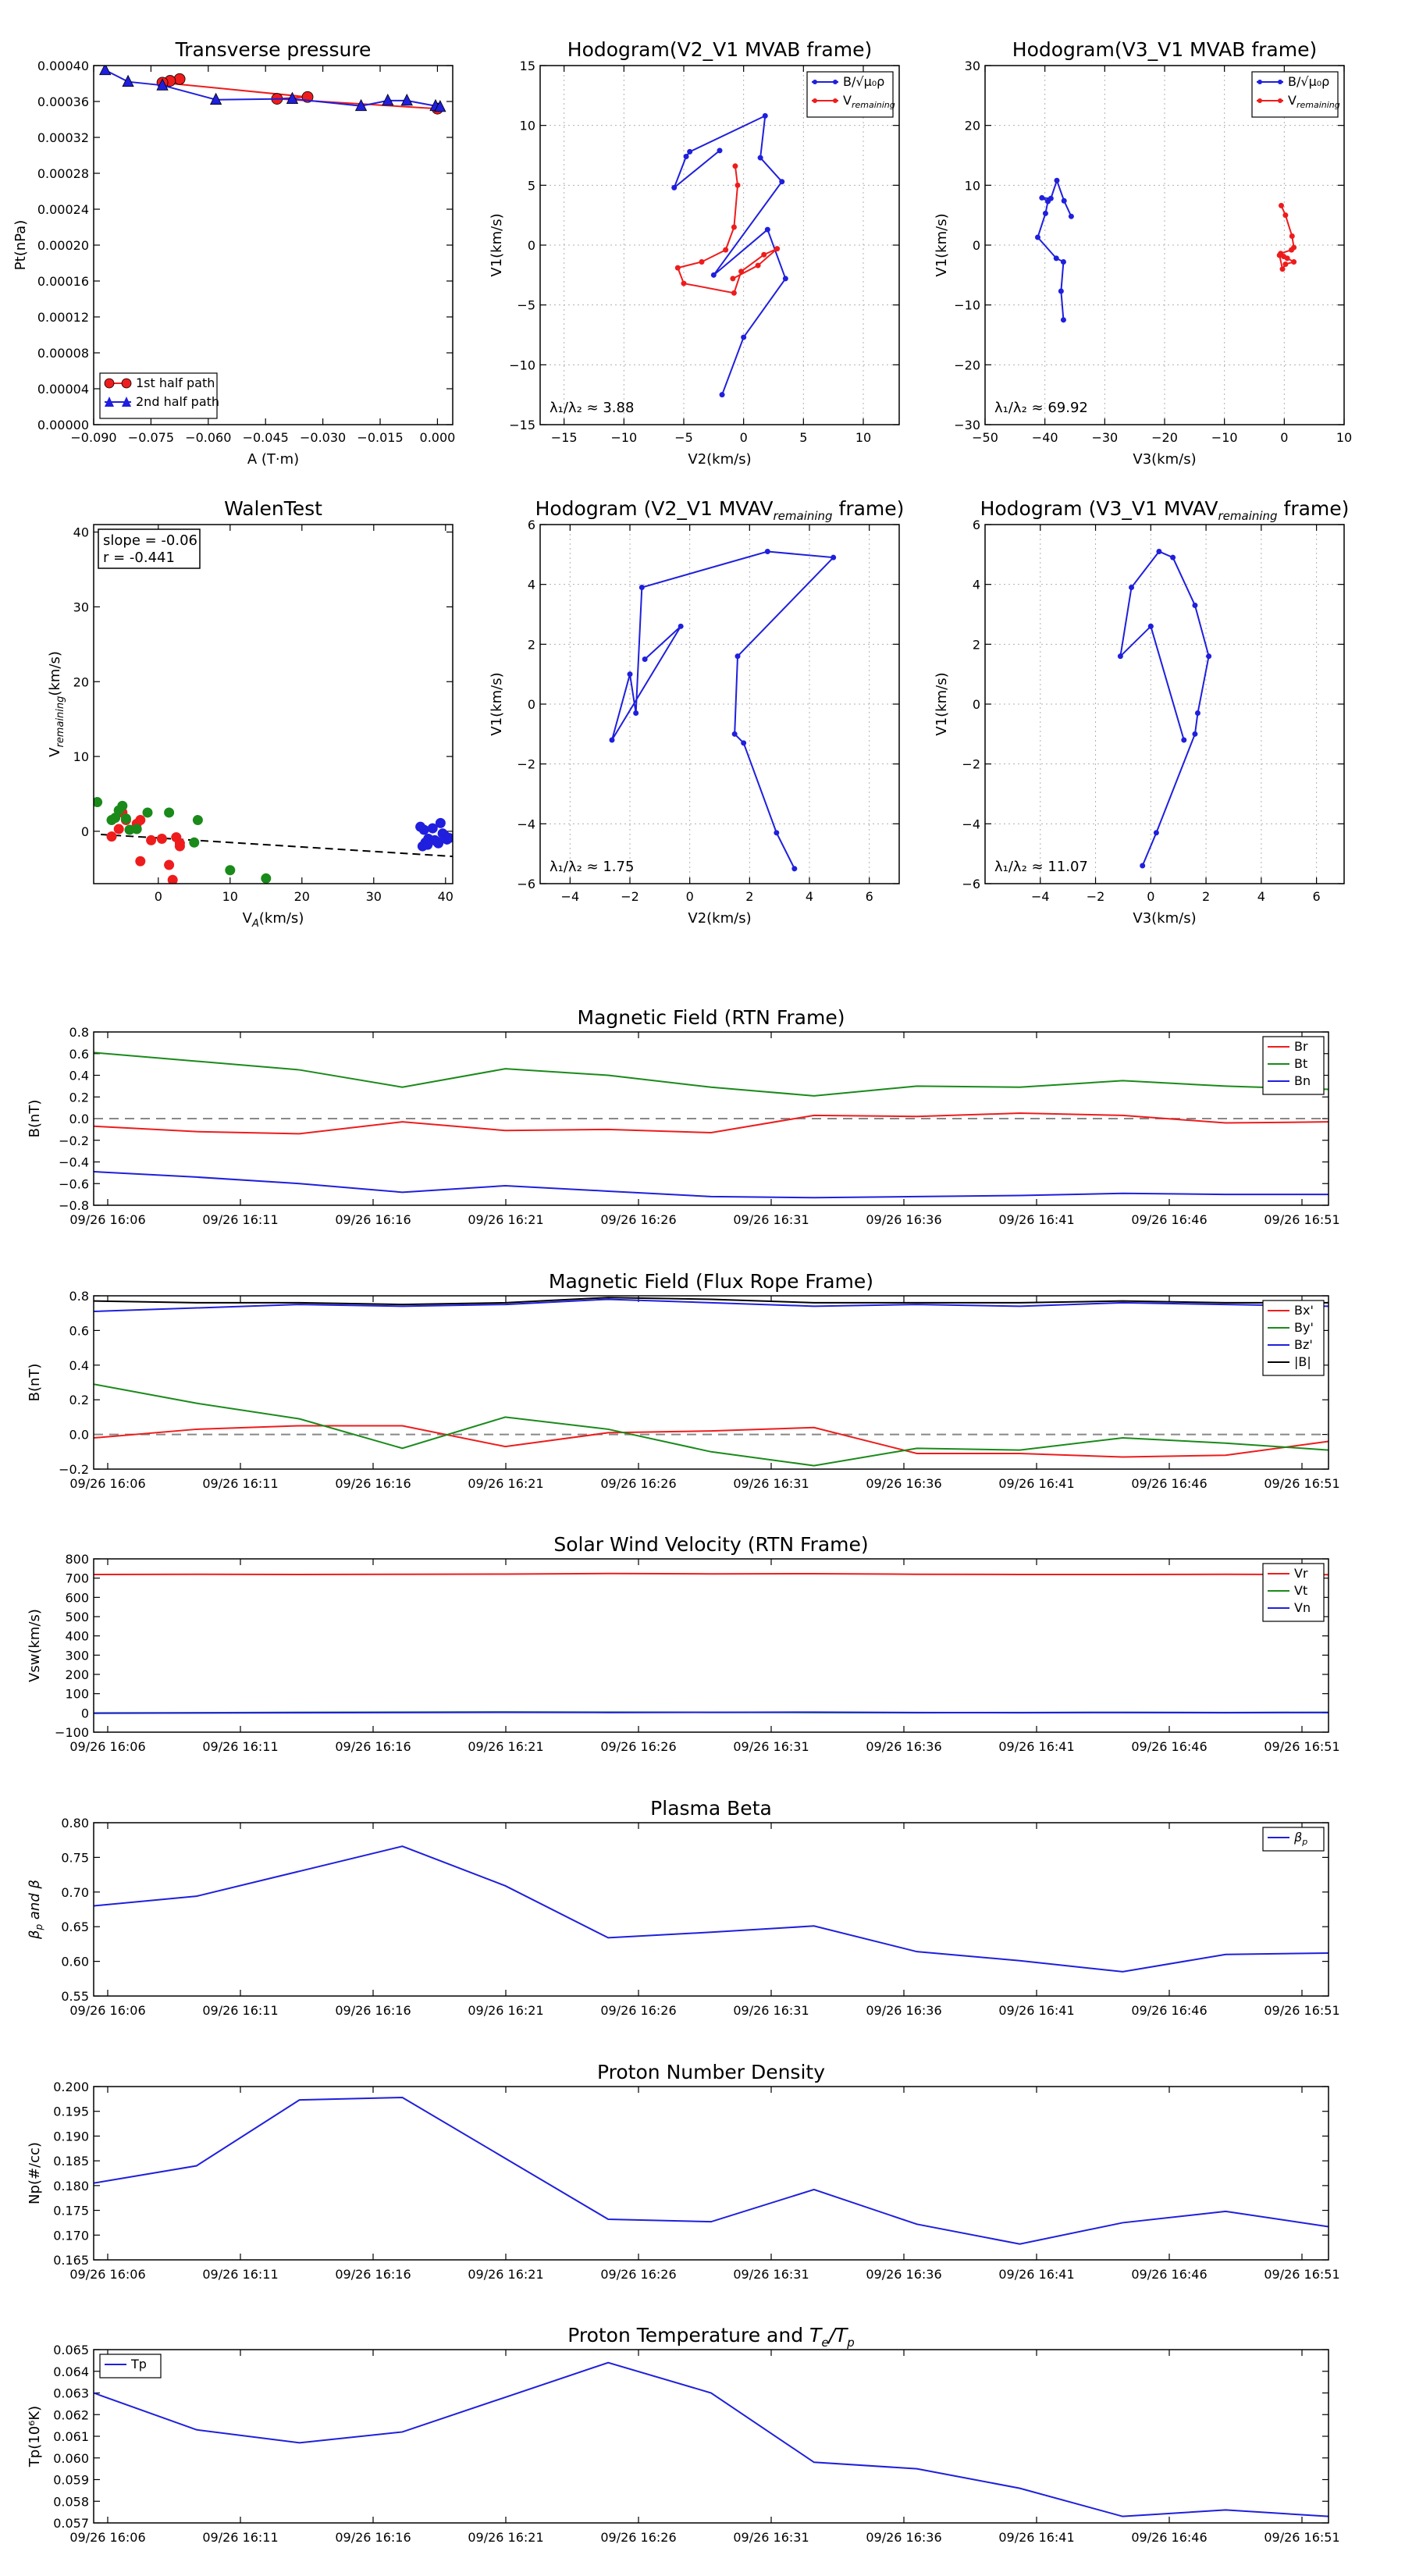  I want to click on series-2-point, so click(428, 844).